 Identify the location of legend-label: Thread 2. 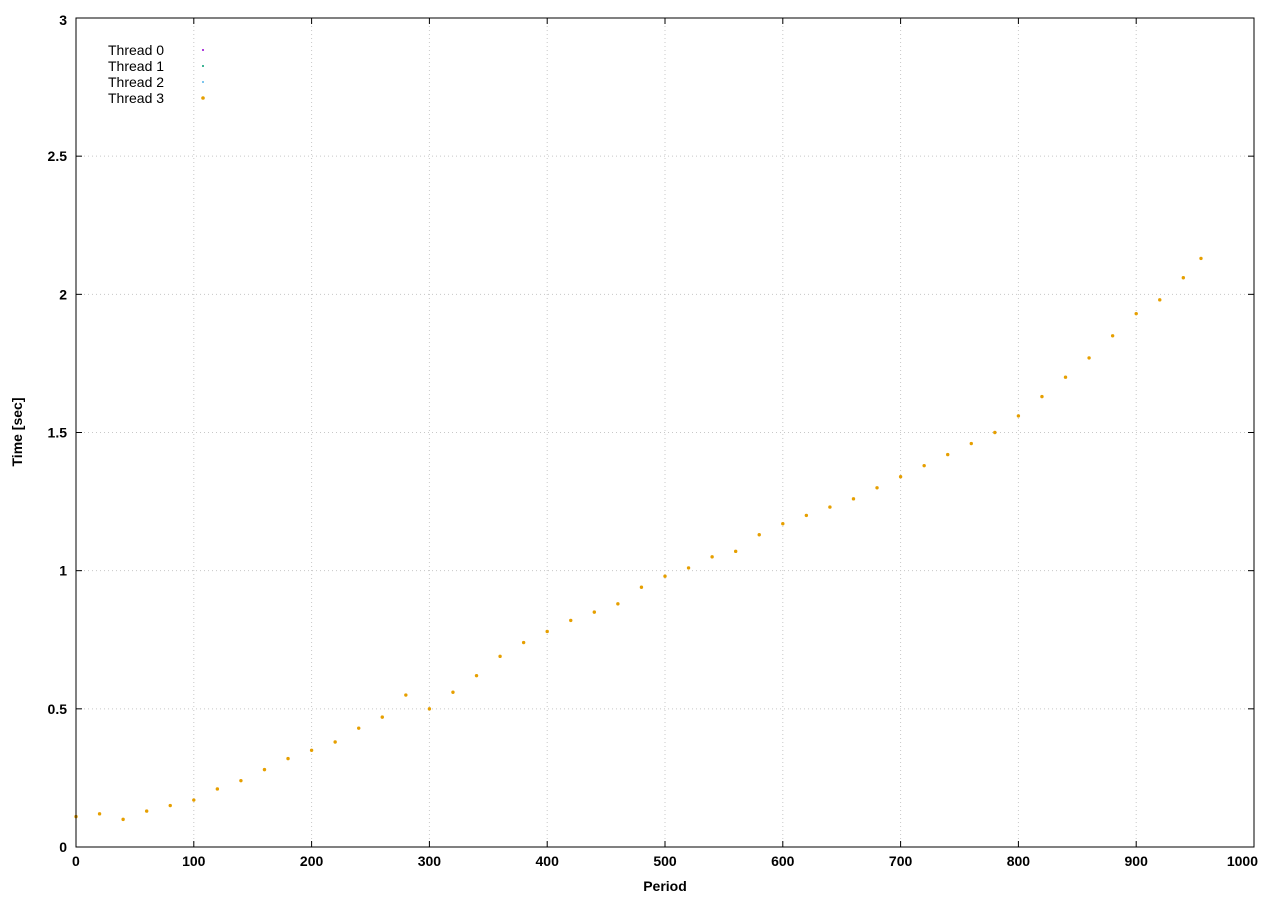
(136, 82).